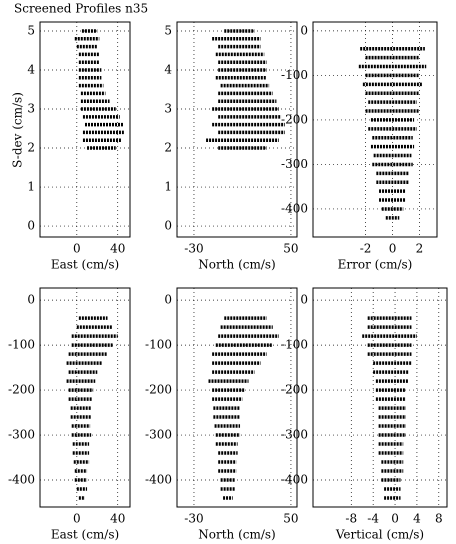 This screenshot has width=456, height=544. I want to click on figure-title: Screened Profiles n35, so click(81, 9).